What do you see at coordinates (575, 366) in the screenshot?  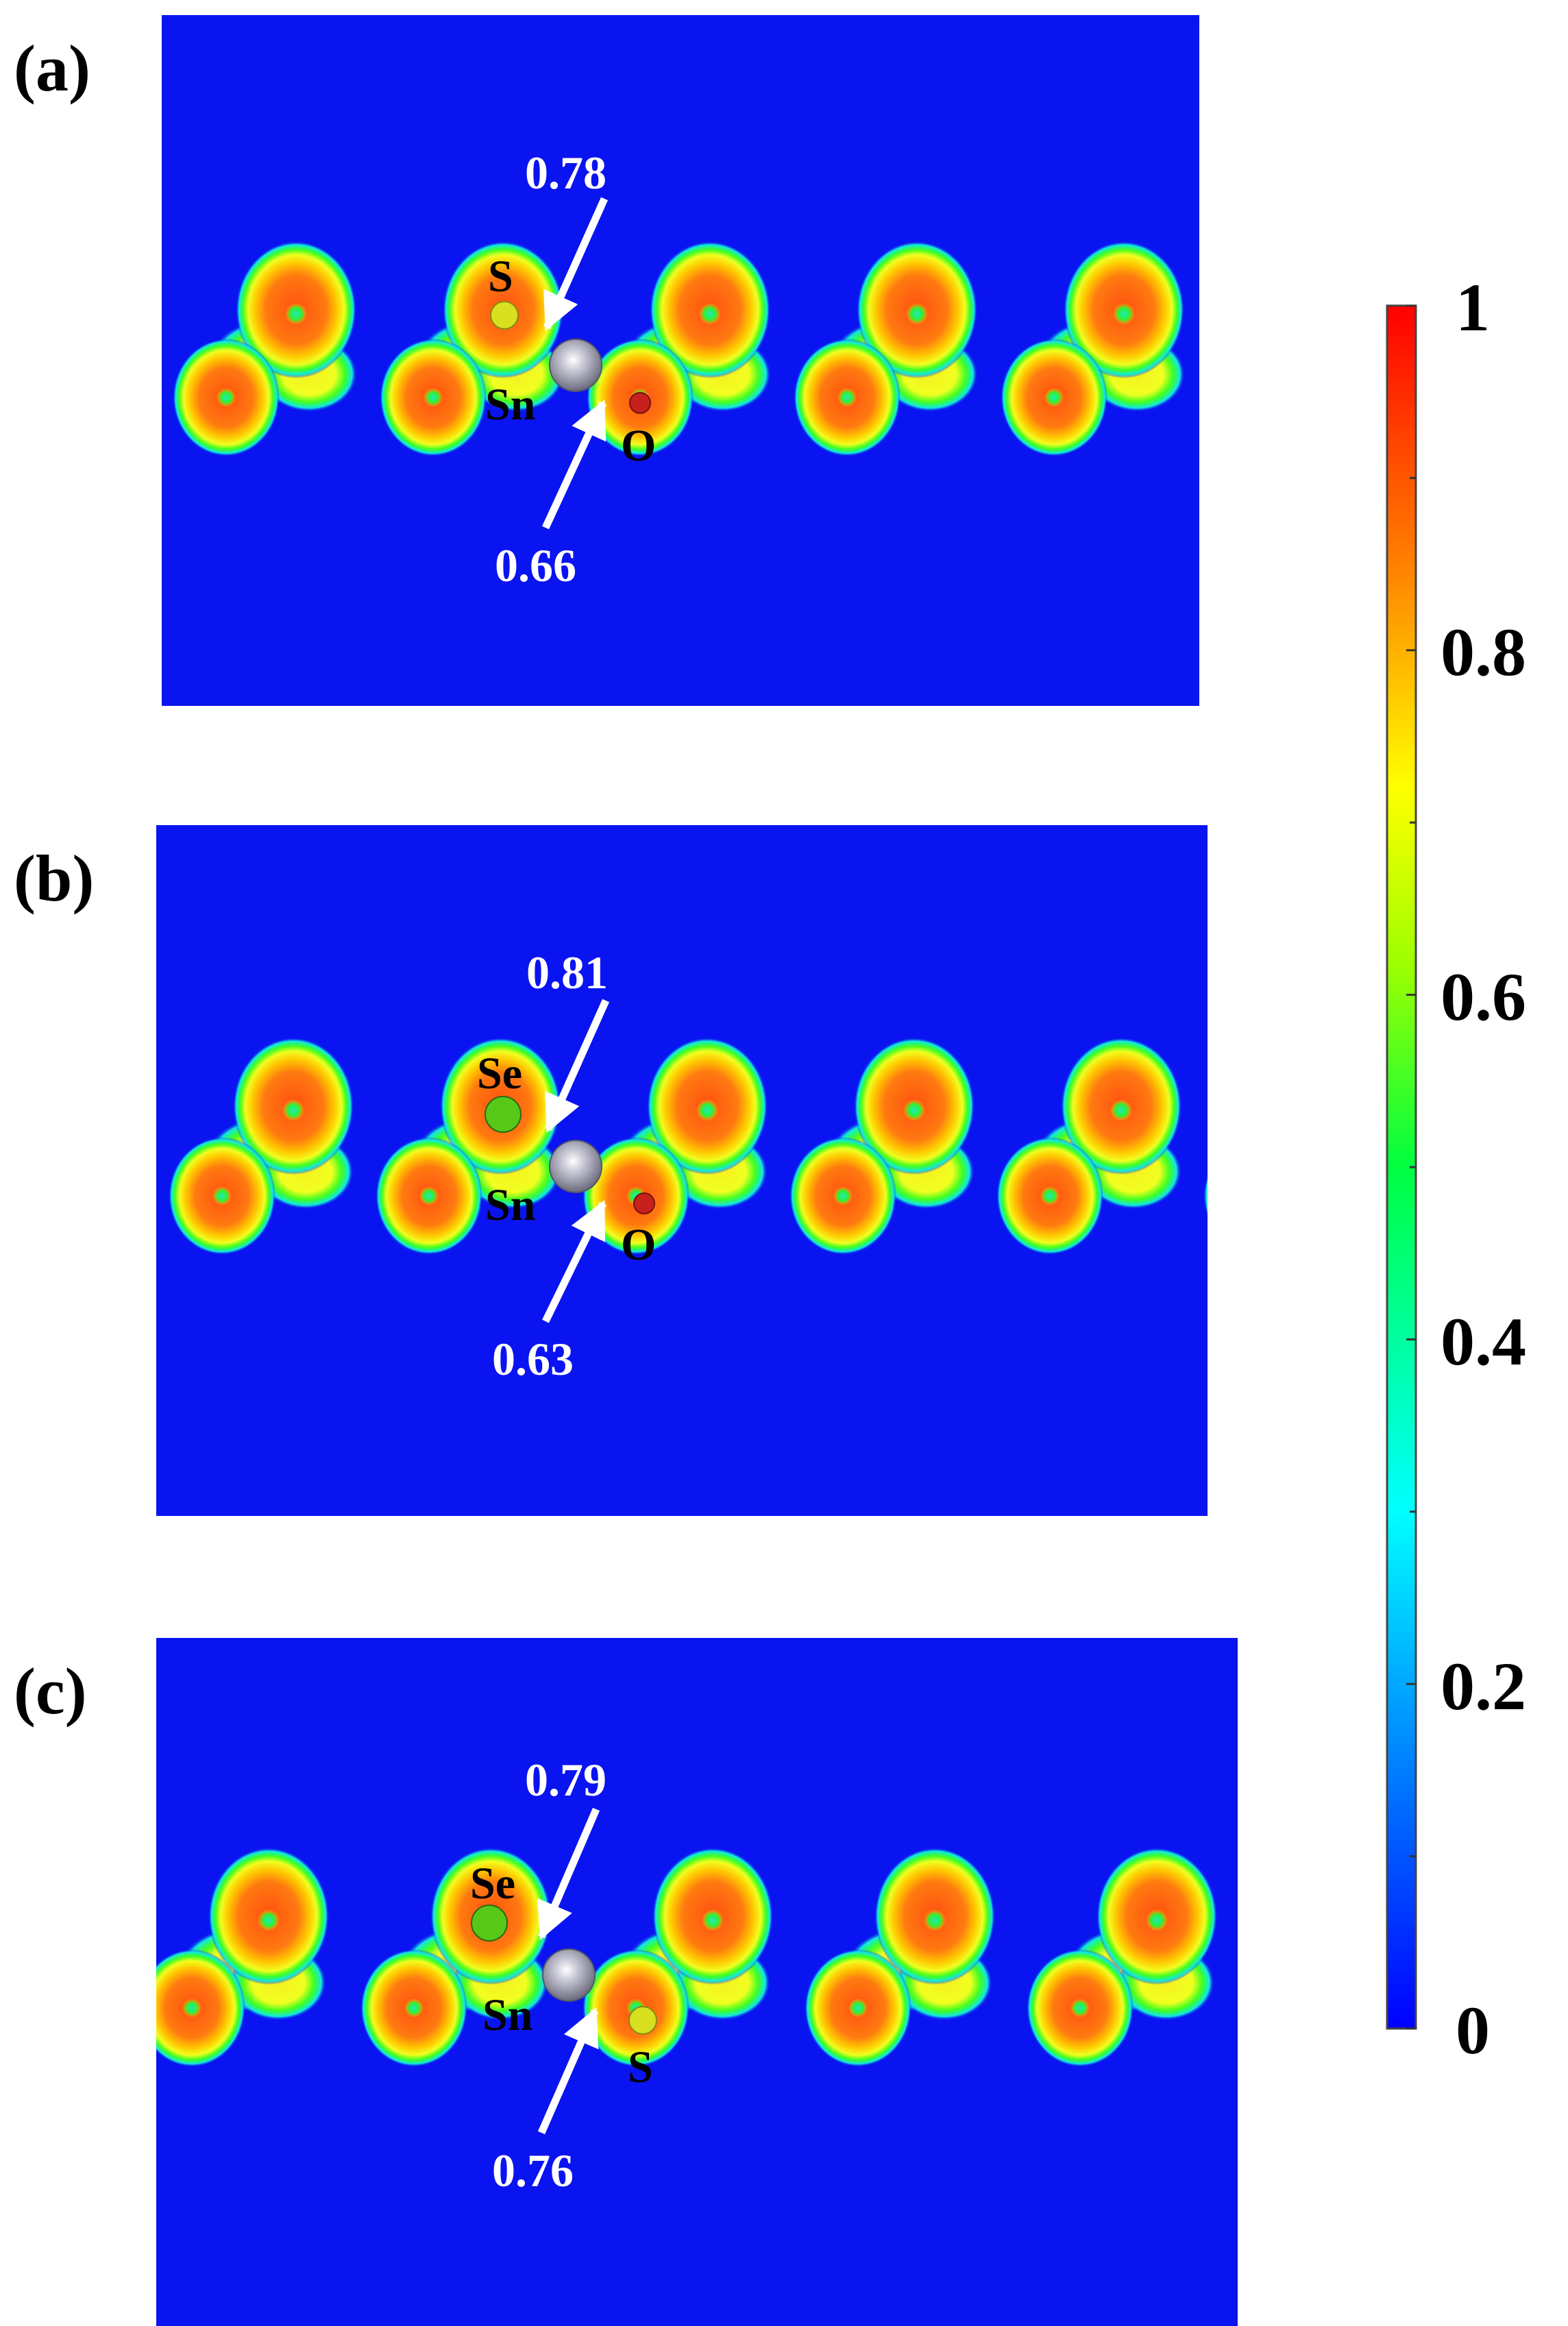 I see `sn-atom-a` at bounding box center [575, 366].